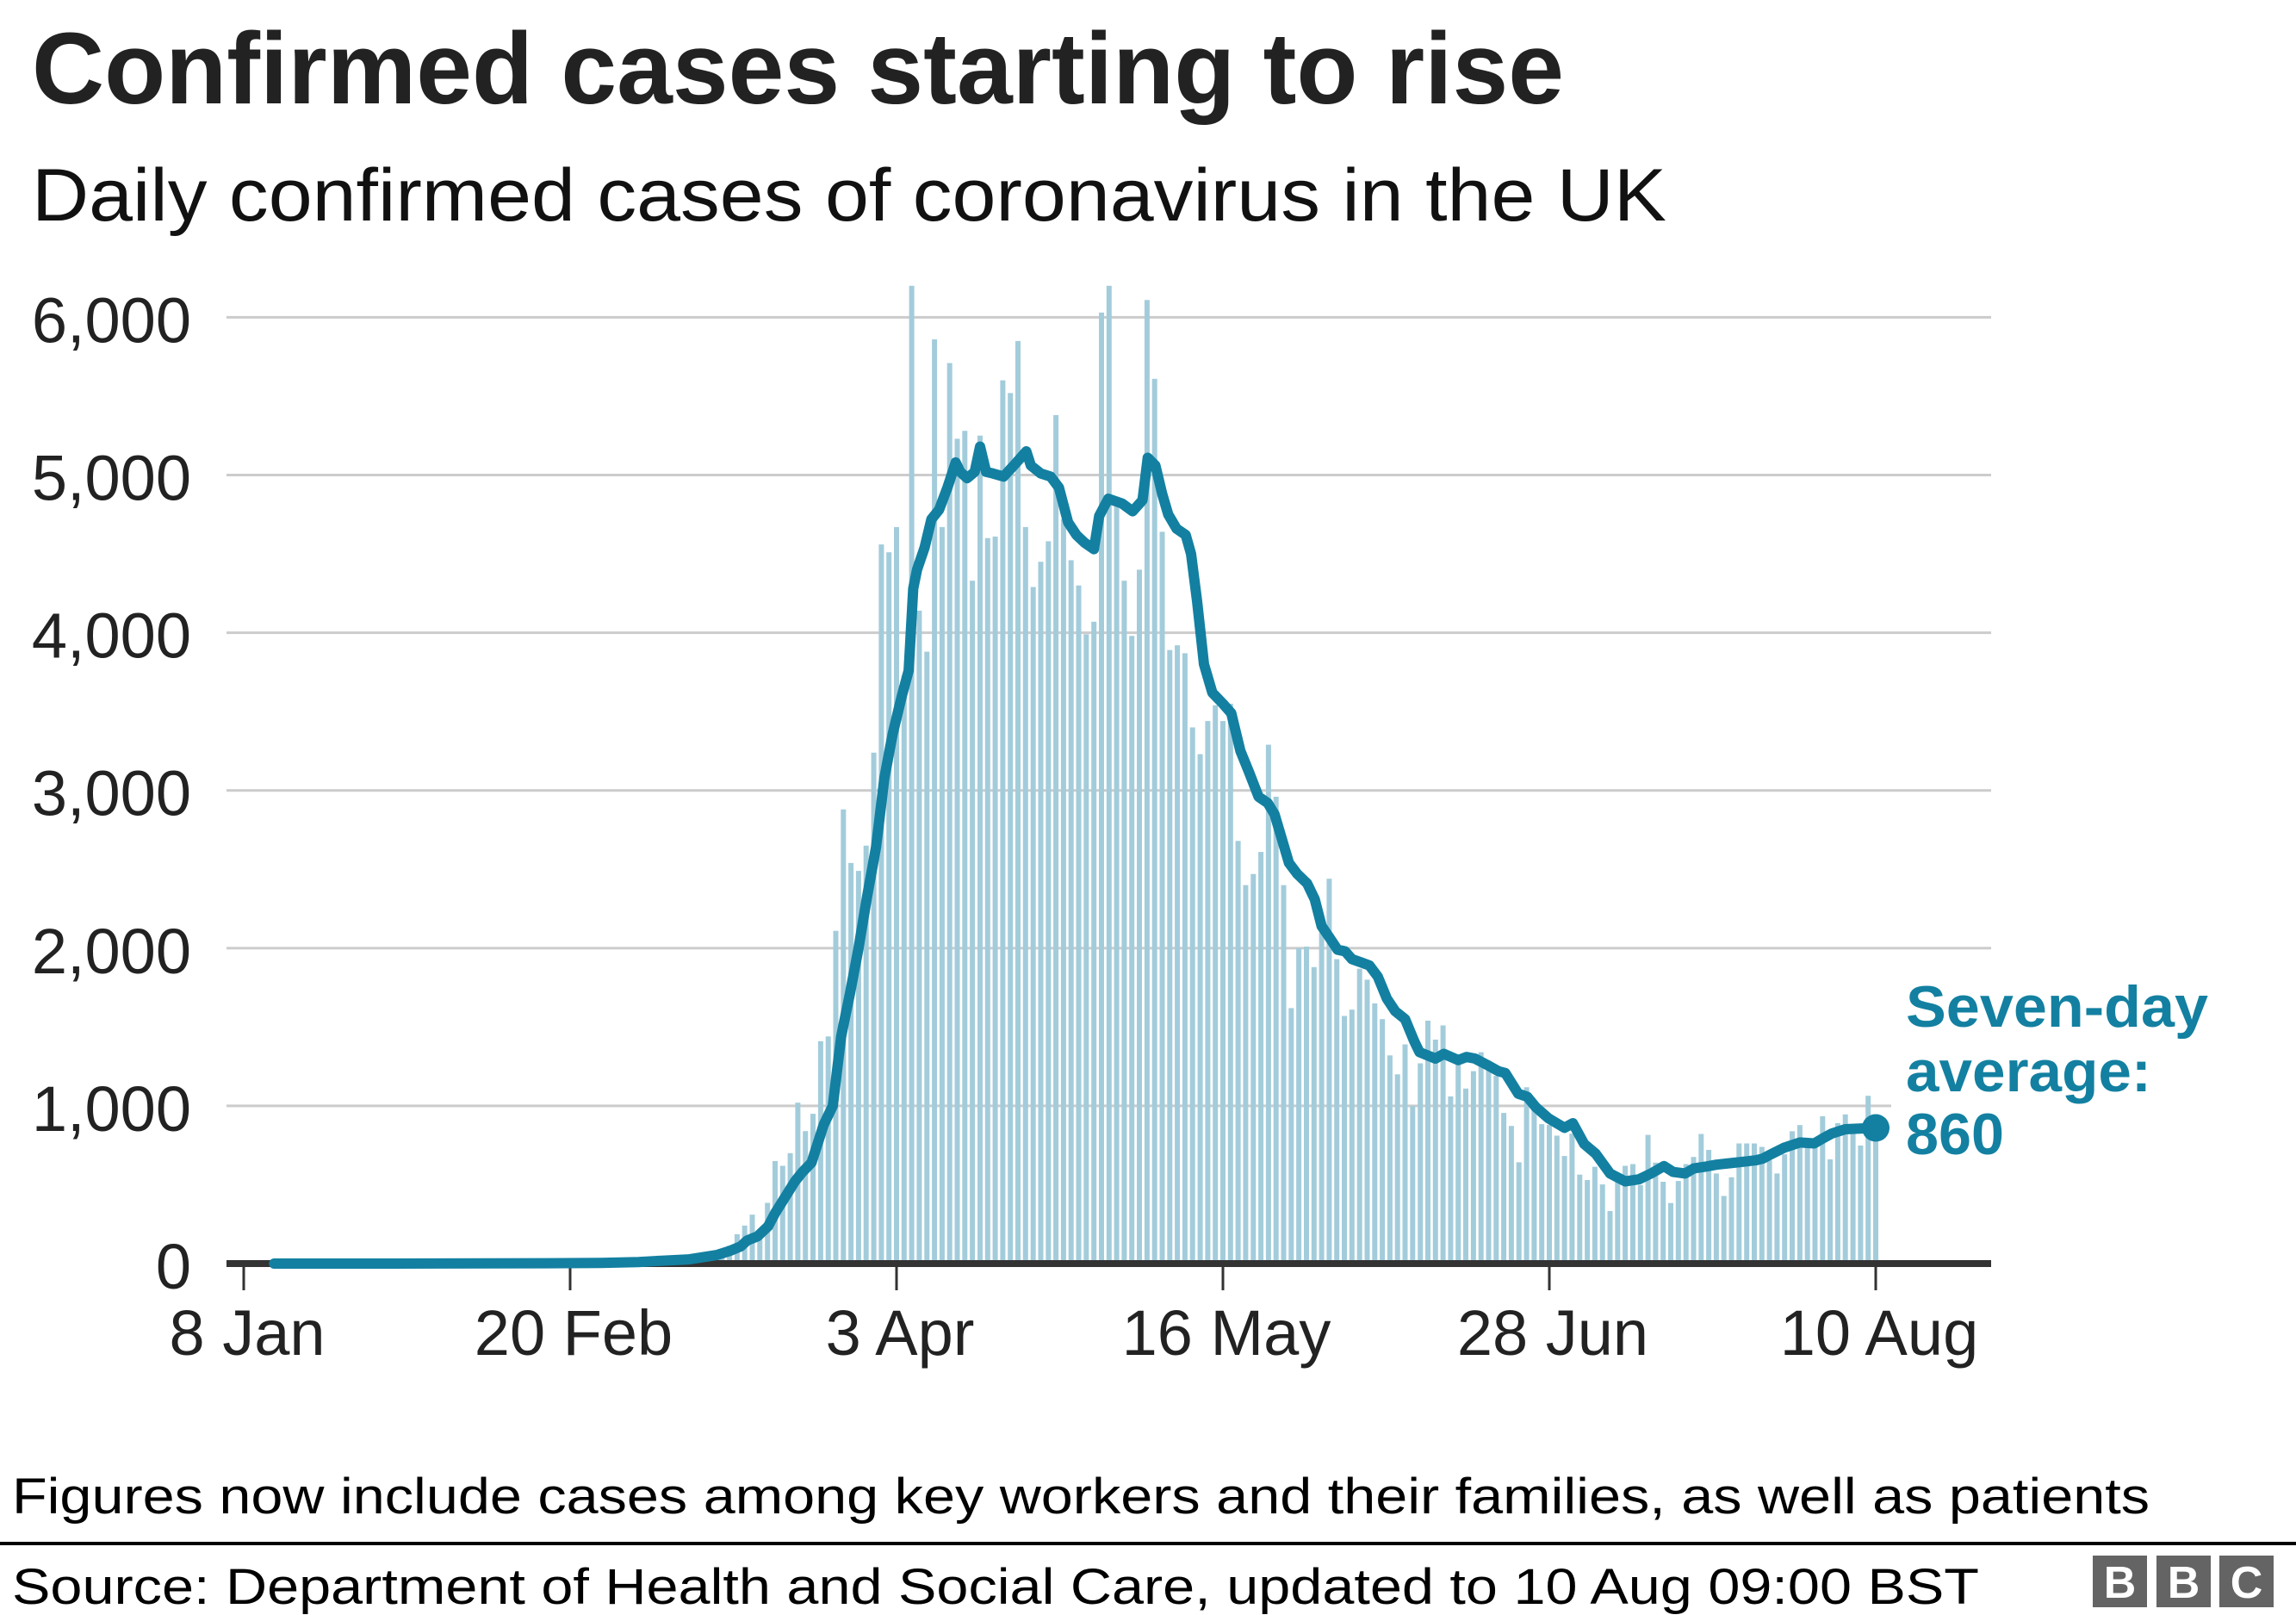 This screenshot has width=2296, height=1615. What do you see at coordinates (1073, 1333) in the screenshot?
I see `x-axis-tick-labels: 8 Jan 20 Feb 3 Apr 16 May 28 Jun 10 Aug` at bounding box center [1073, 1333].